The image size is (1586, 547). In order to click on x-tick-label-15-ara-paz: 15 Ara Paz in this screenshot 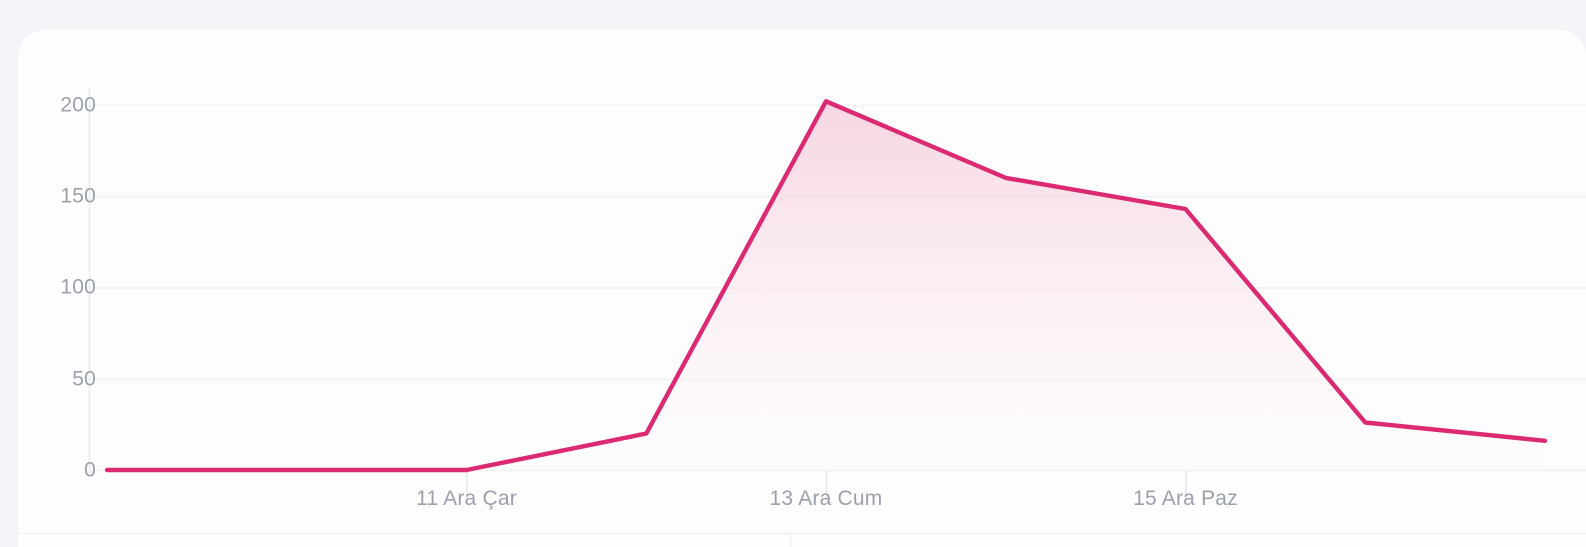, I will do `click(1185, 498)`.